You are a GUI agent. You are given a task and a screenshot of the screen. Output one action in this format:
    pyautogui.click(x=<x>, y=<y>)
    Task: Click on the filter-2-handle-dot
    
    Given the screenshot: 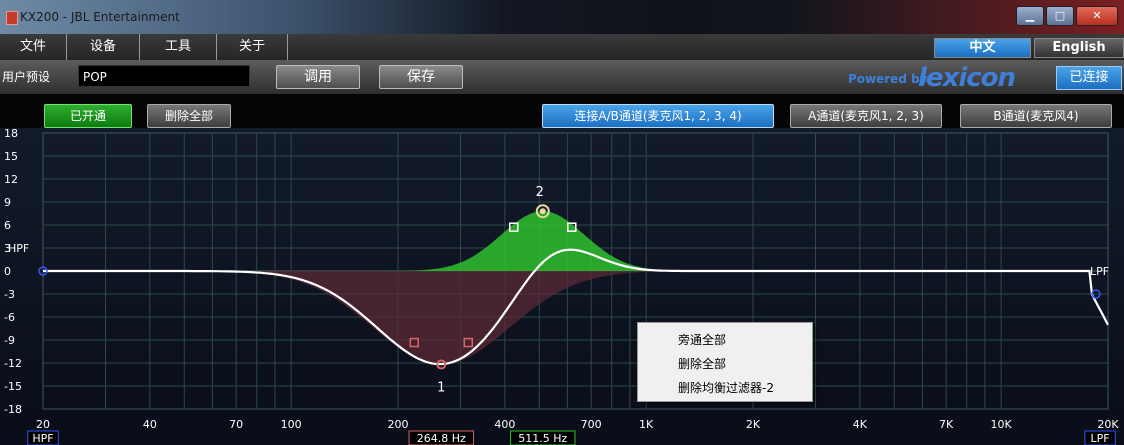 What is the action you would take?
    pyautogui.click(x=542, y=211)
    